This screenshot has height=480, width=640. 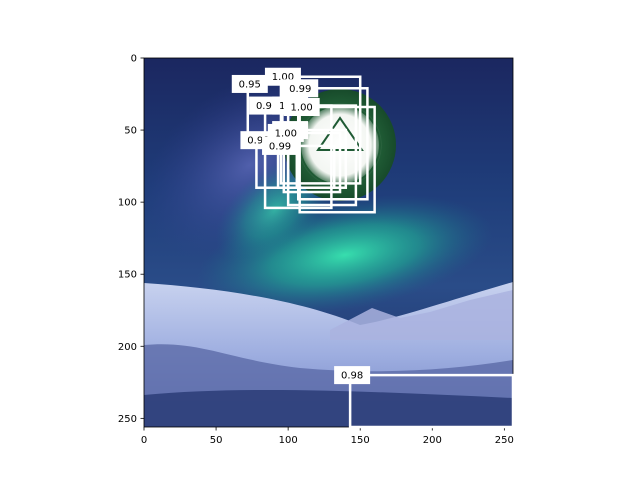 I want to click on y-axis-ticks: 0 50 100 150 200 250, so click(x=131, y=239).